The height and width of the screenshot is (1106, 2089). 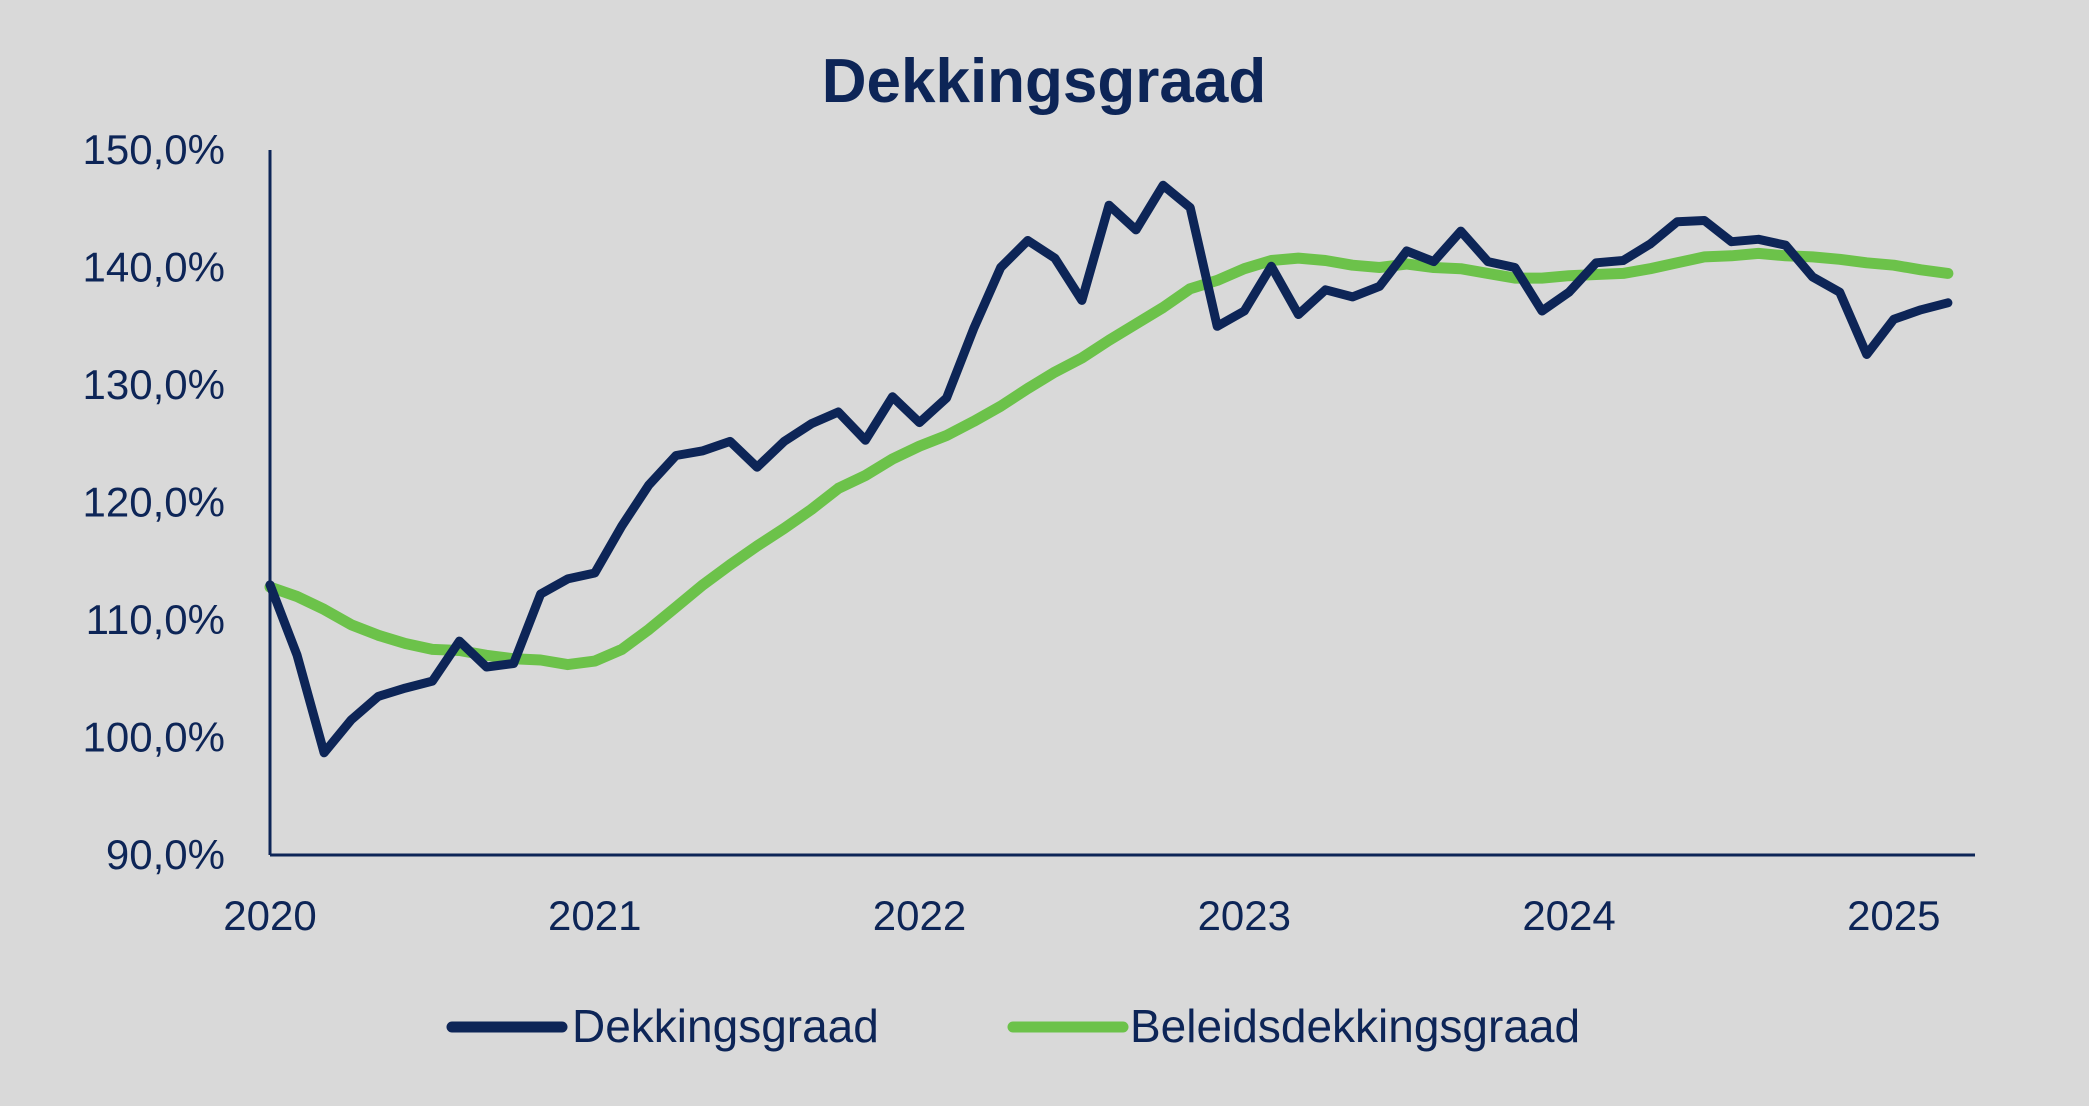 I want to click on legend-label-dekkingsgraad: Dekkingsgraad, so click(x=725, y=1026).